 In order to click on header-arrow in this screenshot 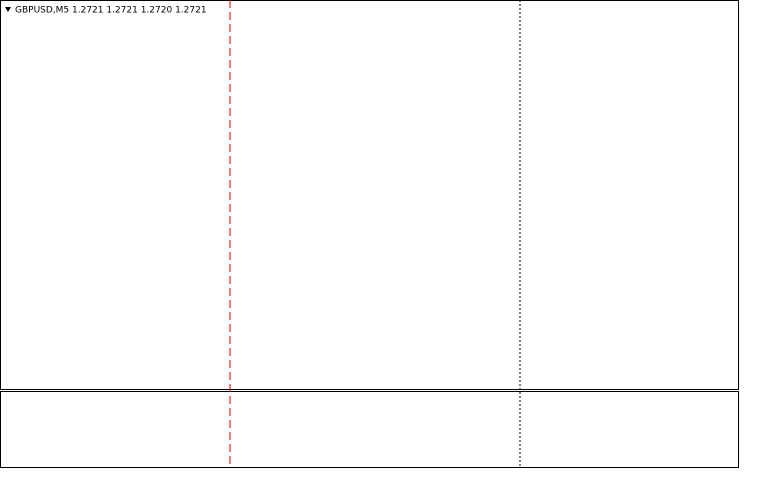, I will do `click(8, 9)`.